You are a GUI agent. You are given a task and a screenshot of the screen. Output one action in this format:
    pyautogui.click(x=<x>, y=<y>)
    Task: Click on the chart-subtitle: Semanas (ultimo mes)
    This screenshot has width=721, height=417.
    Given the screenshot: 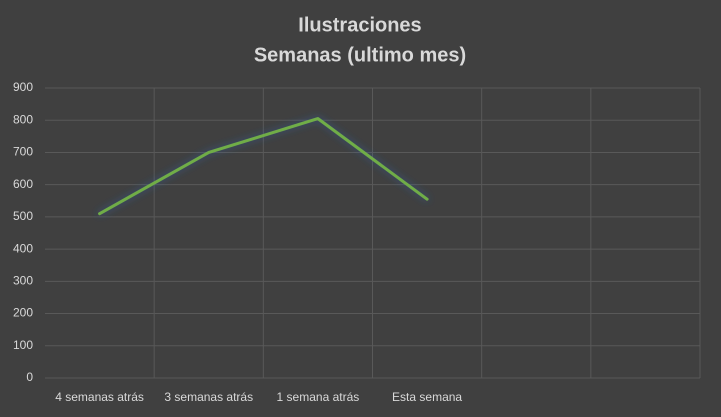 What is the action you would take?
    pyautogui.click(x=360, y=55)
    